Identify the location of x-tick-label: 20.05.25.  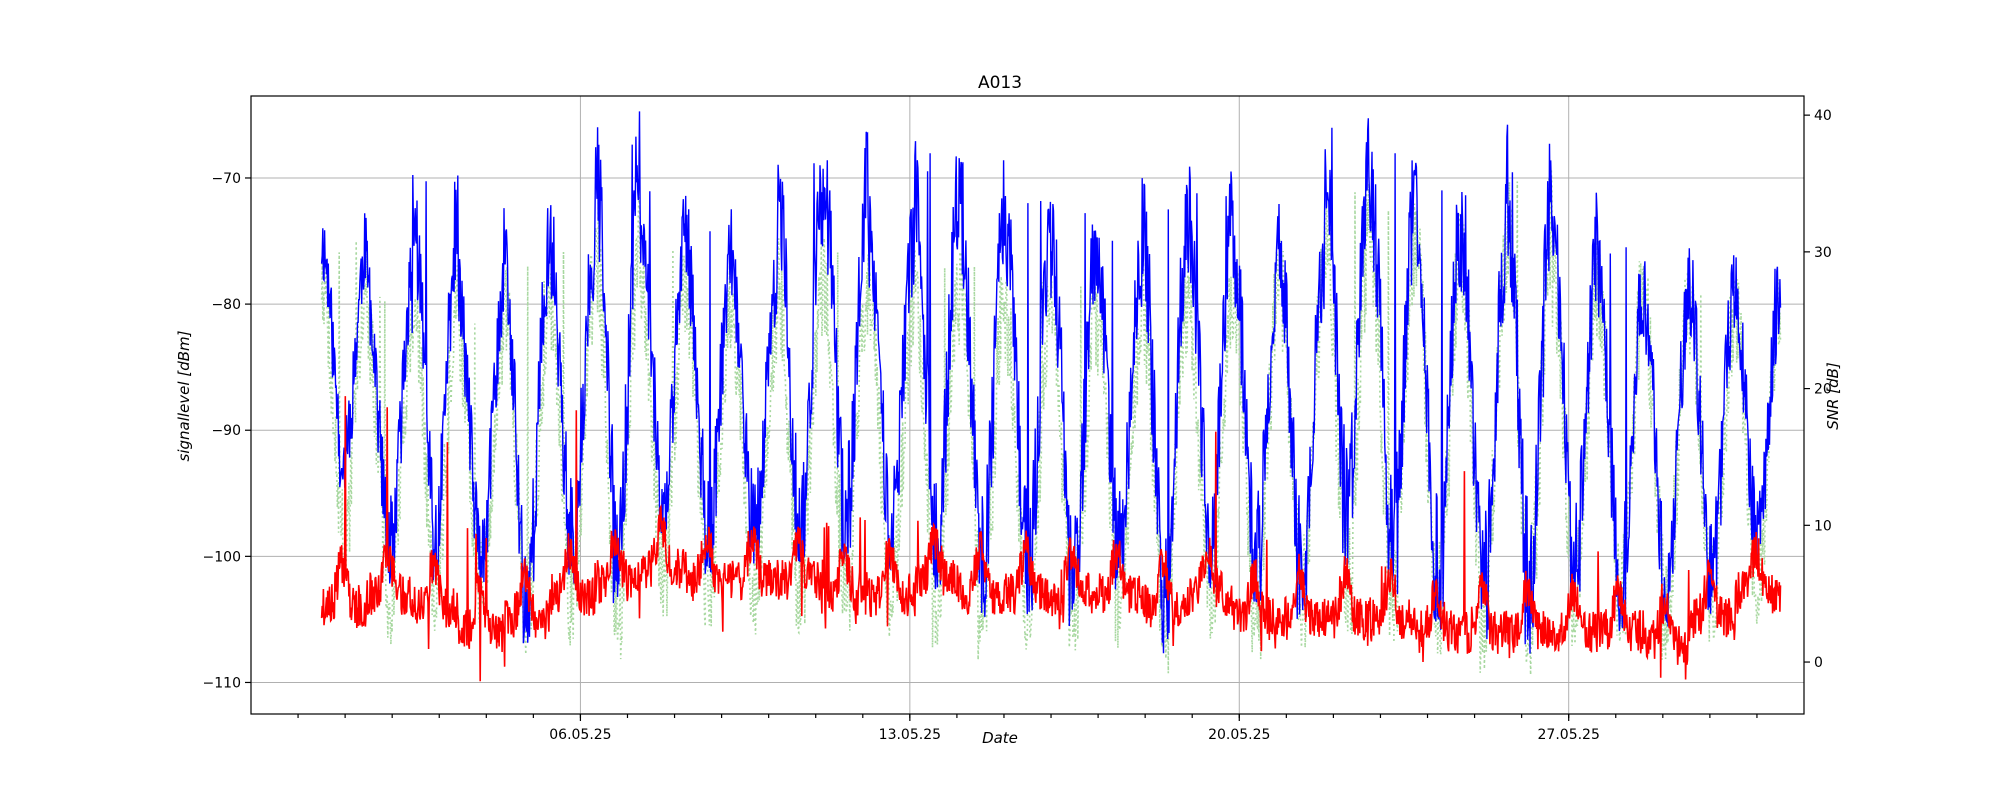
(1239, 735).